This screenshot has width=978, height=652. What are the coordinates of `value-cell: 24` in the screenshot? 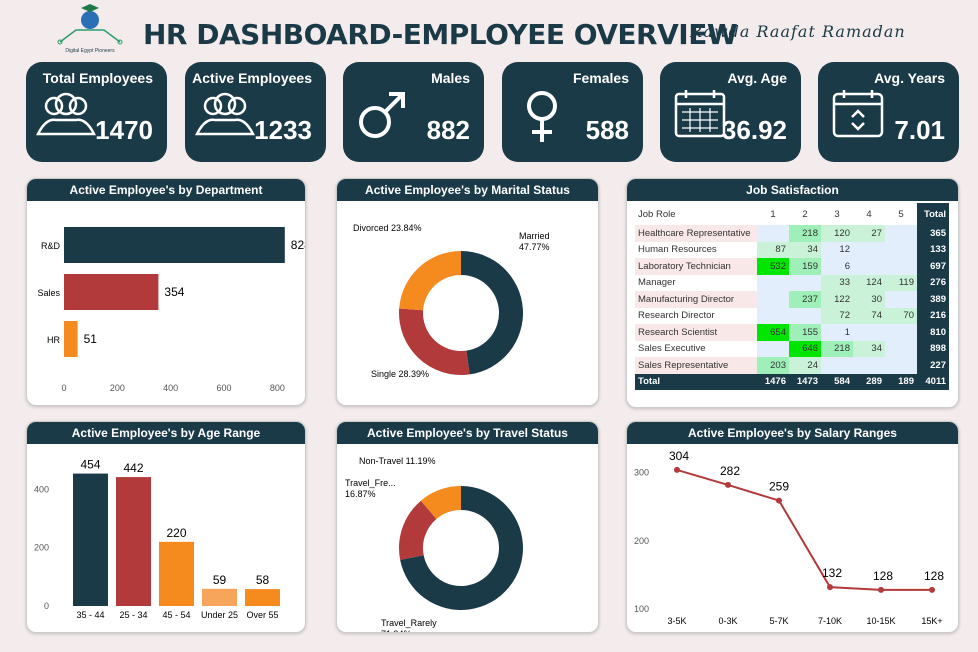 It's located at (805, 365).